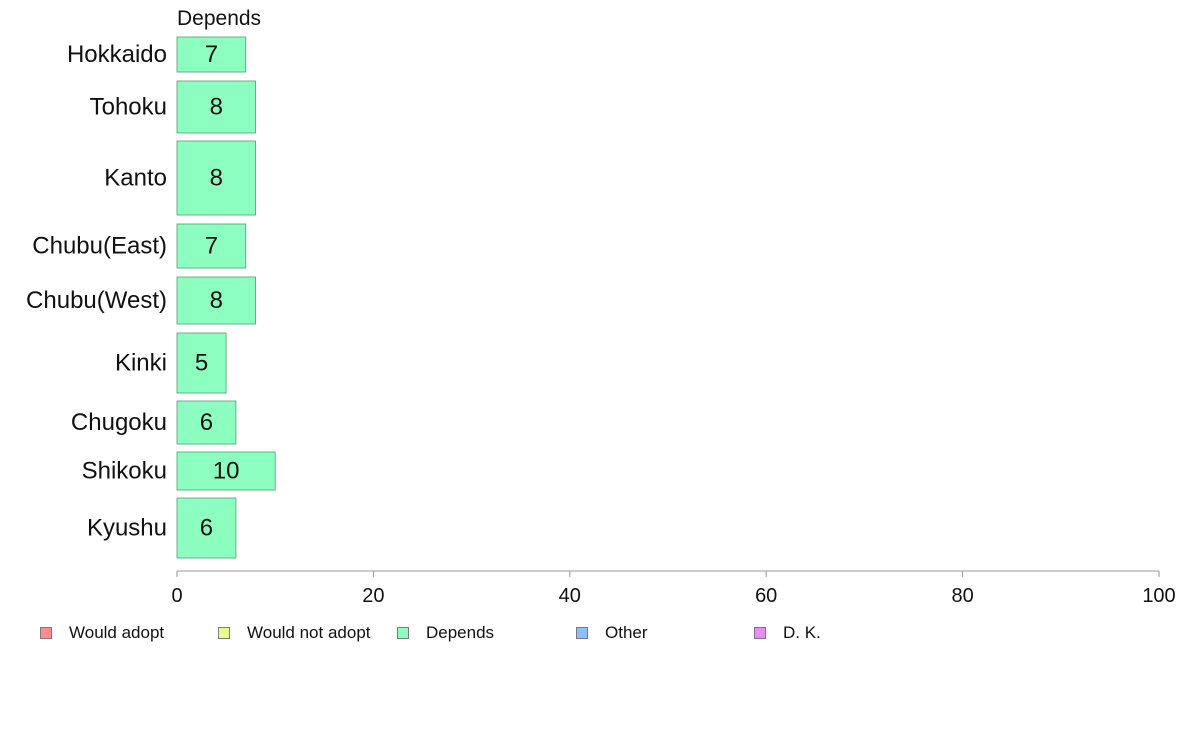 This screenshot has width=1188, height=736. I want to click on legend-label: Other, so click(626, 632).